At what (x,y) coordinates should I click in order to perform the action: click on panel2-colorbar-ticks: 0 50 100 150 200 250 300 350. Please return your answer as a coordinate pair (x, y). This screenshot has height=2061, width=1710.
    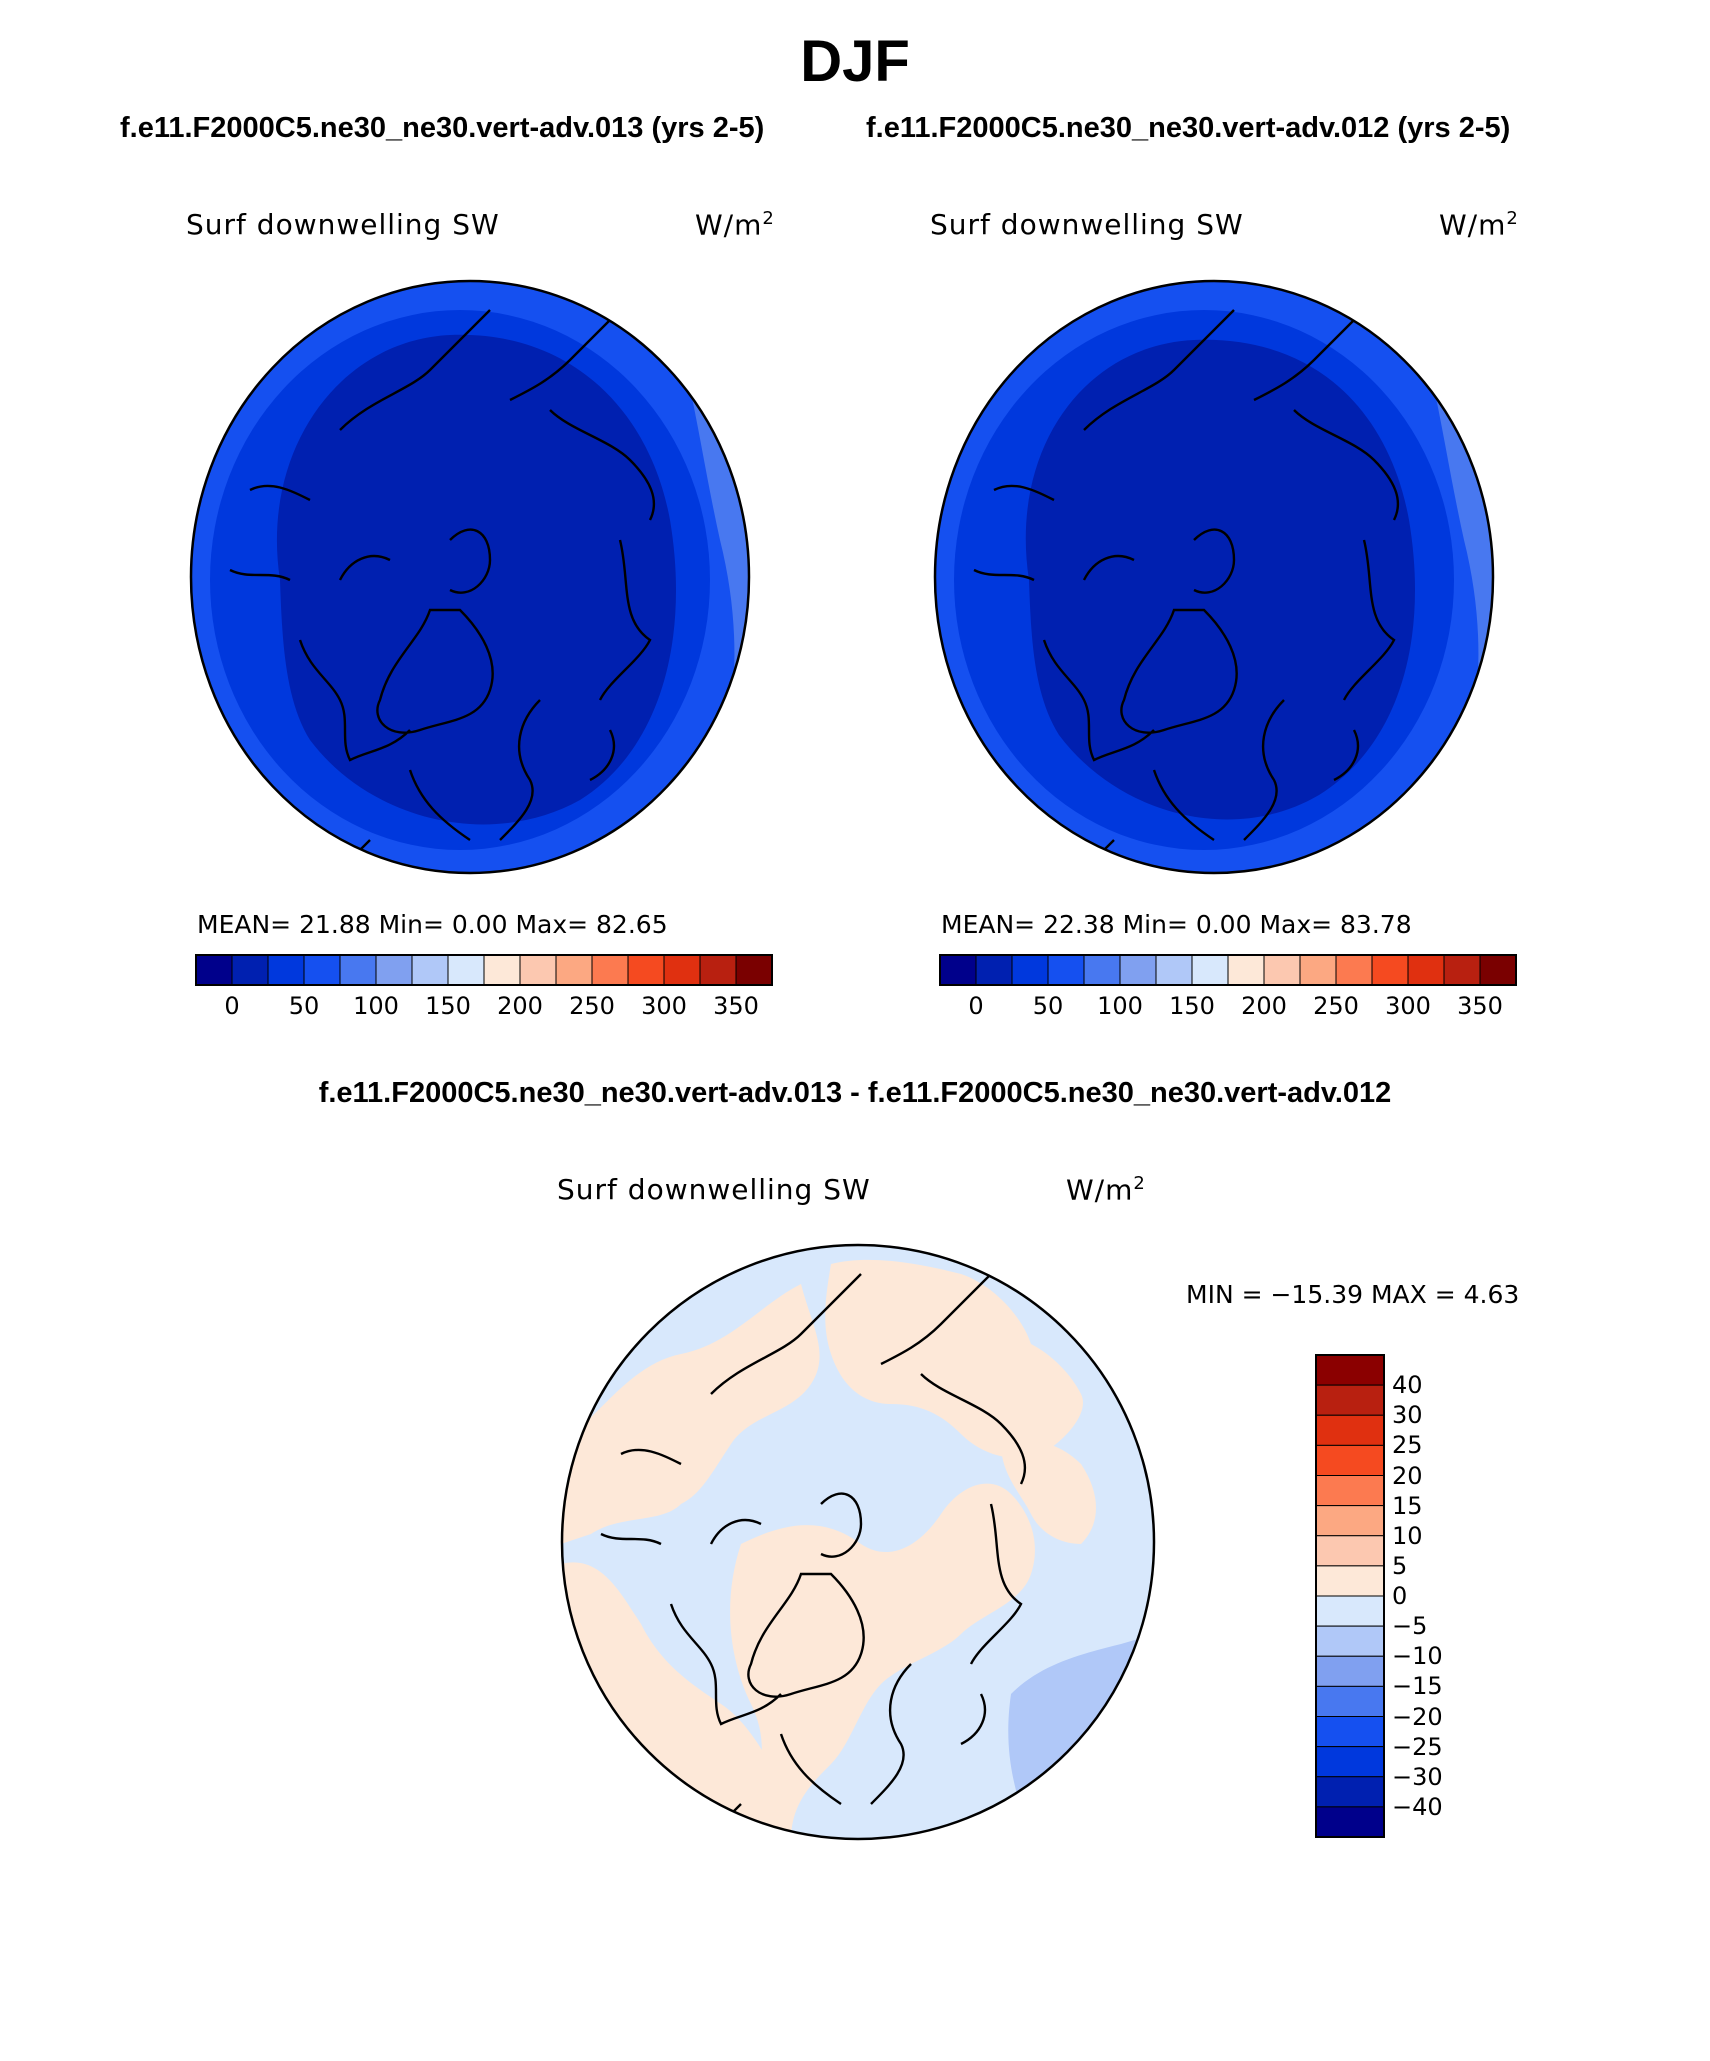
    Looking at the image, I should click on (1228, 1007).